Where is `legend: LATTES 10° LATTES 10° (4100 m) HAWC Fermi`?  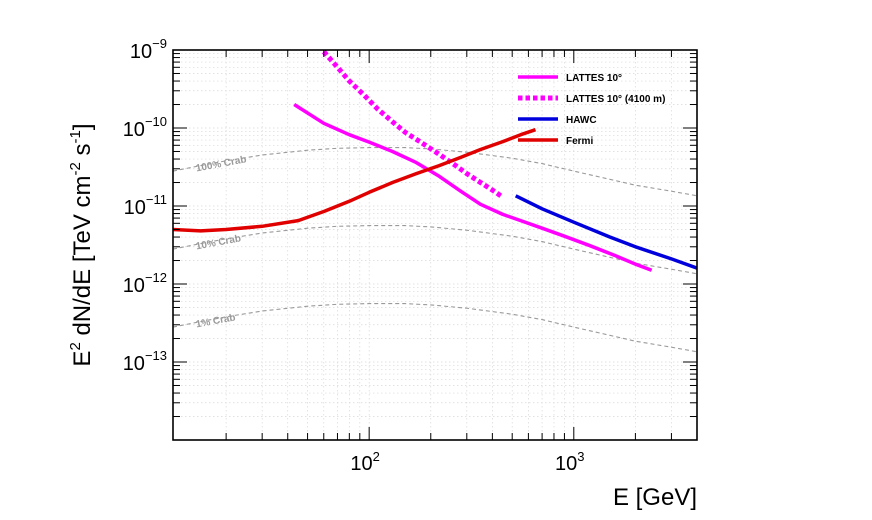
legend: LATTES 10° LATTES 10° (4100 m) HAWC Fermi is located at coordinates (591, 110).